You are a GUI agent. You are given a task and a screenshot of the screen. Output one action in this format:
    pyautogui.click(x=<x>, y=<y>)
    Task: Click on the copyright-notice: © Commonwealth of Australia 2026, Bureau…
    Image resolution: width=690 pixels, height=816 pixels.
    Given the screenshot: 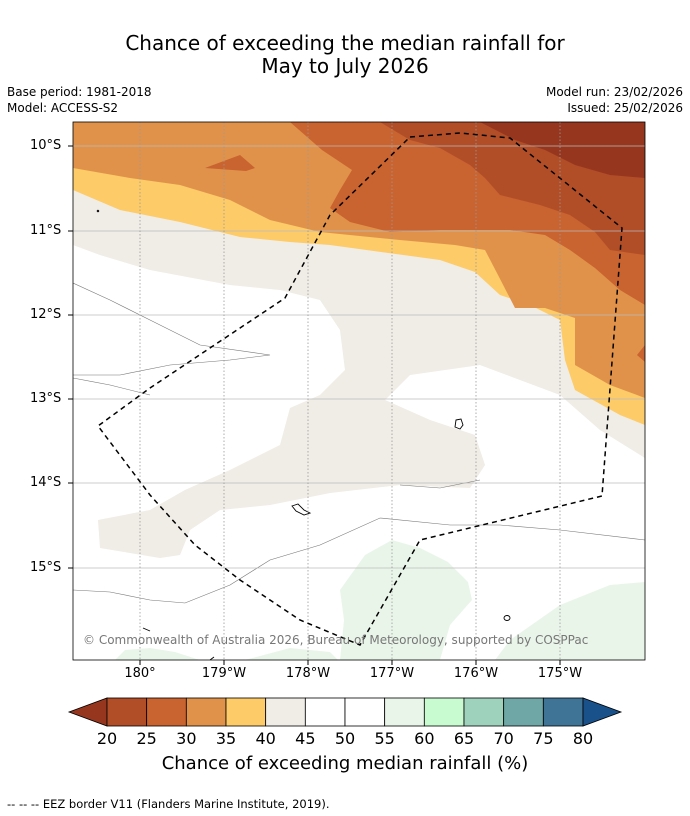 What is the action you would take?
    pyautogui.click(x=336, y=640)
    